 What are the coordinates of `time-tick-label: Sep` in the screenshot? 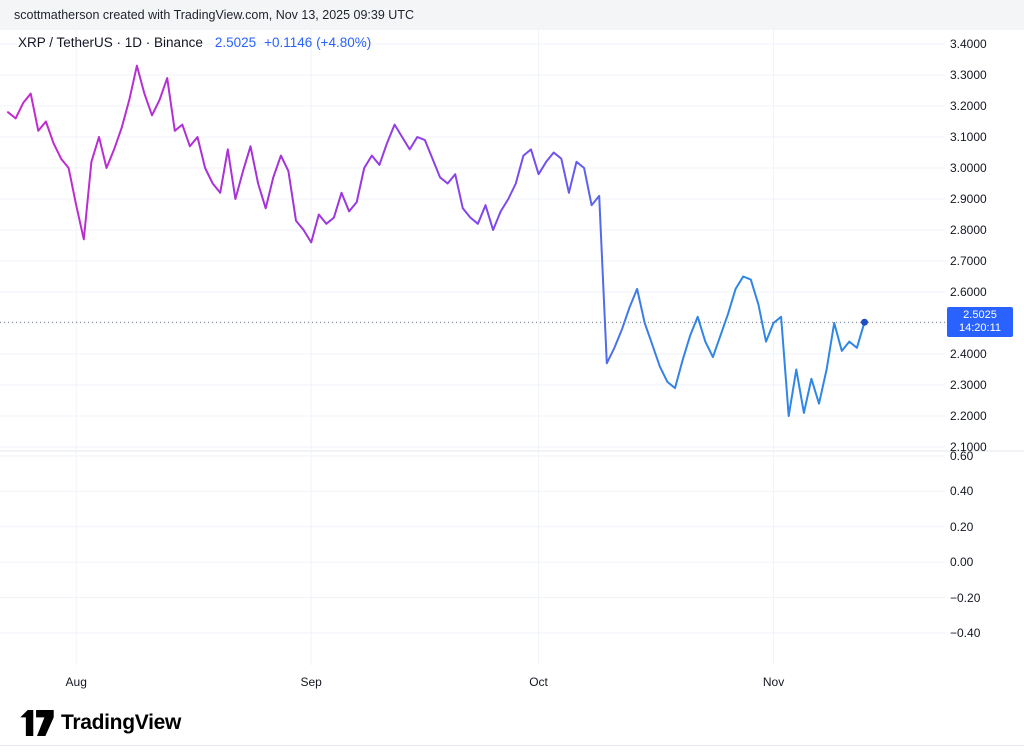 It's located at (311, 682).